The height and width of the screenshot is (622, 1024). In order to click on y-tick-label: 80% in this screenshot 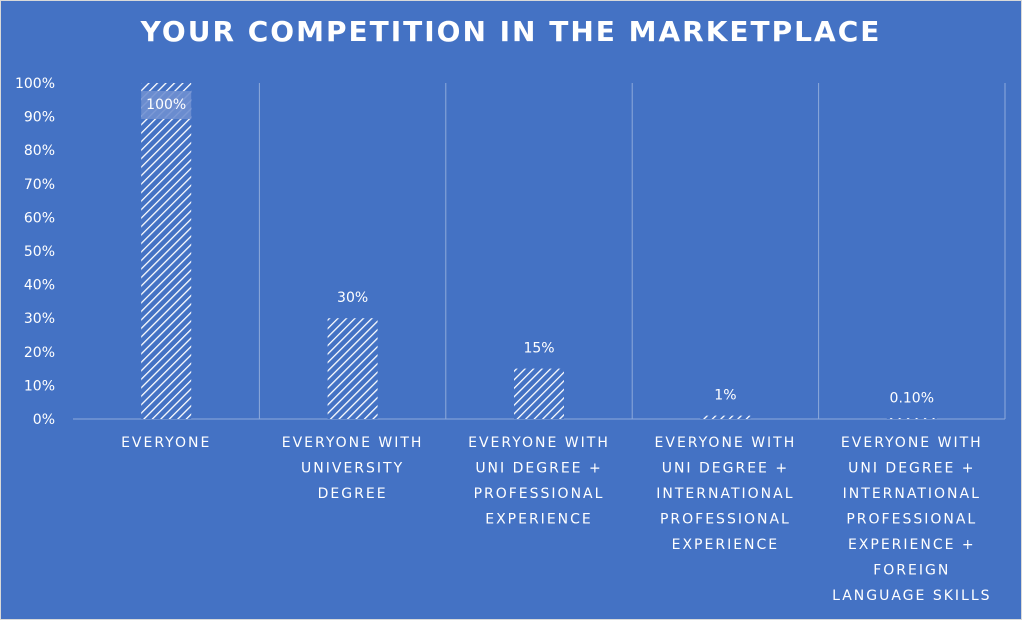, I will do `click(39, 151)`.